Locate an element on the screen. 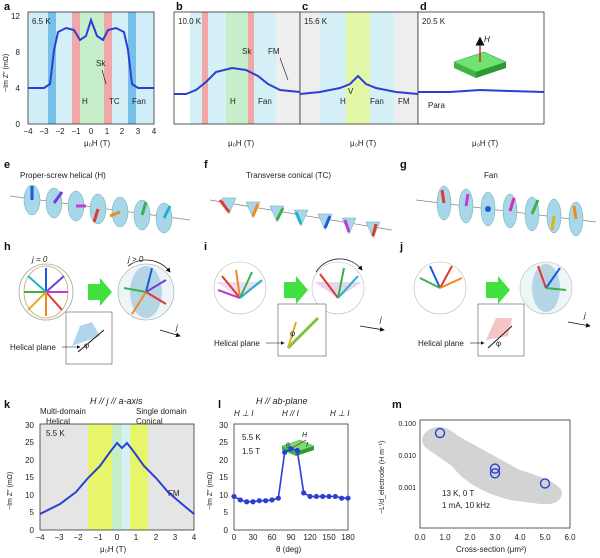  panel-f: f Transverse conical (TC) is located at coordinates (298, 199).